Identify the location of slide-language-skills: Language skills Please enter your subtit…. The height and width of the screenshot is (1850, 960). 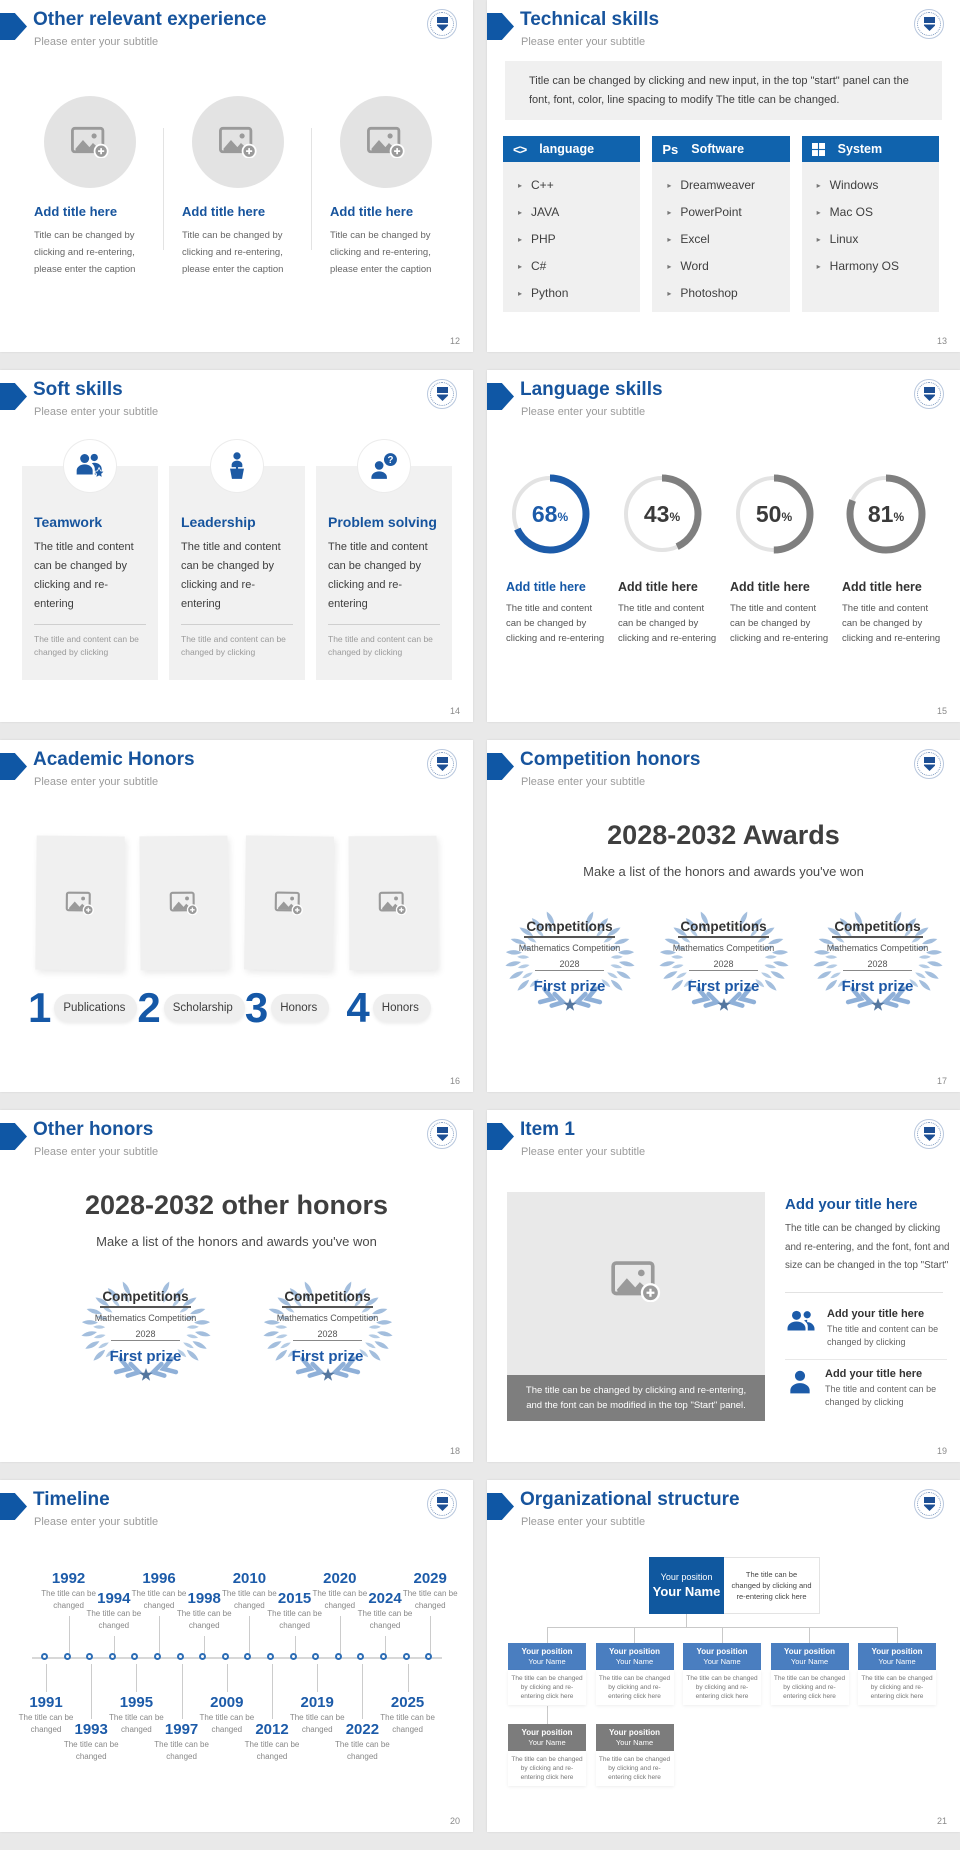
(723, 546).